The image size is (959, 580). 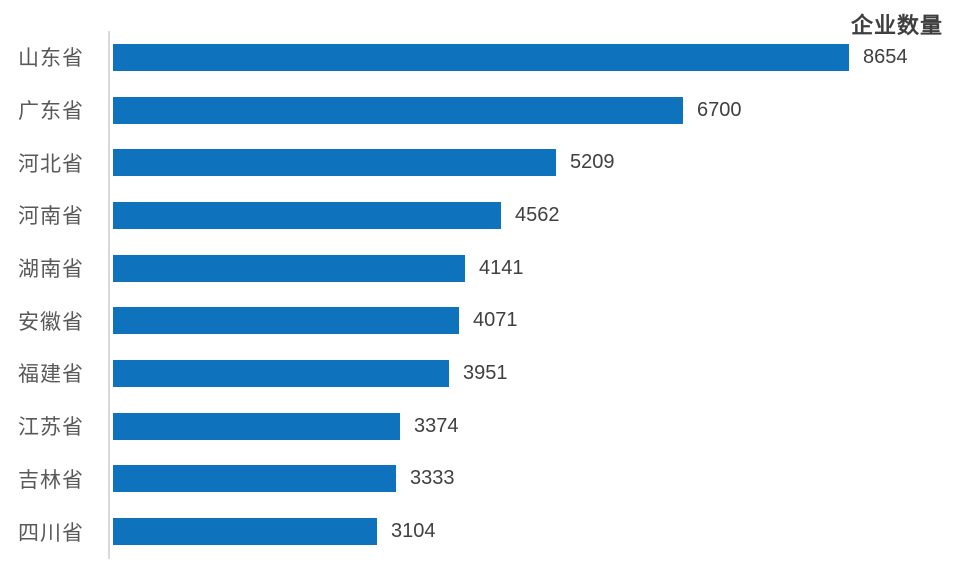 I want to click on value-label: 4141, so click(x=501, y=267).